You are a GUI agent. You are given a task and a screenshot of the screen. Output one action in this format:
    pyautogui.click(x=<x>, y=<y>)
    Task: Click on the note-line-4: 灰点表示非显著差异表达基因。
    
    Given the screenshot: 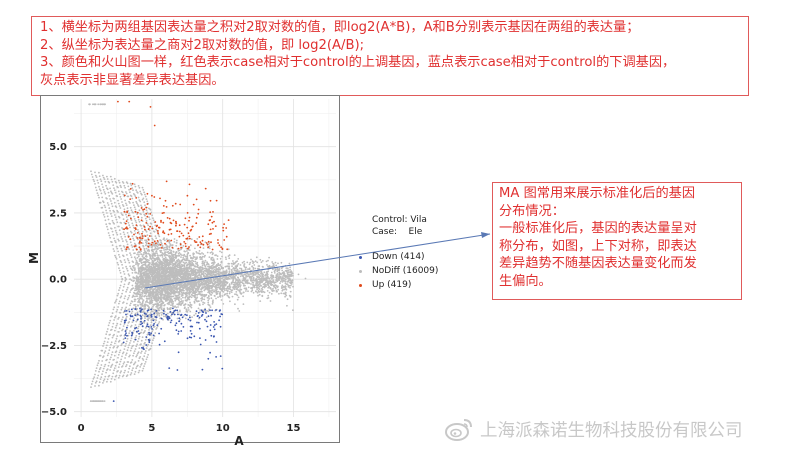 What is the action you would take?
    pyautogui.click(x=132, y=80)
    